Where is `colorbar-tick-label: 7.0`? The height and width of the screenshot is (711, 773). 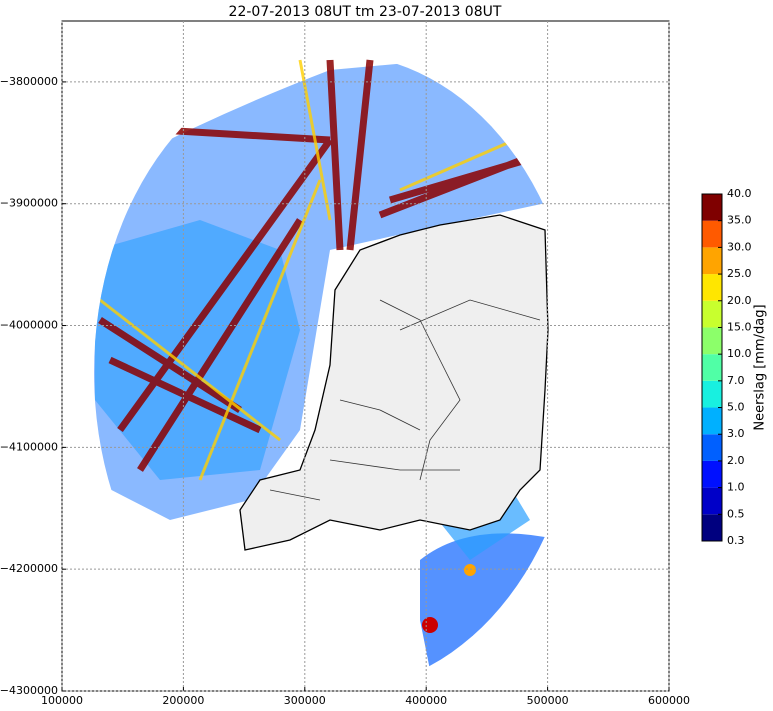
colorbar-tick-label: 7.0 is located at coordinates (736, 380).